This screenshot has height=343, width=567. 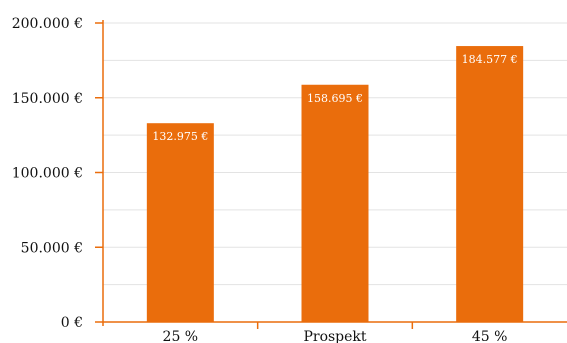 What do you see at coordinates (47, 174) in the screenshot?
I see `y-tick-label: 100.000 €` at bounding box center [47, 174].